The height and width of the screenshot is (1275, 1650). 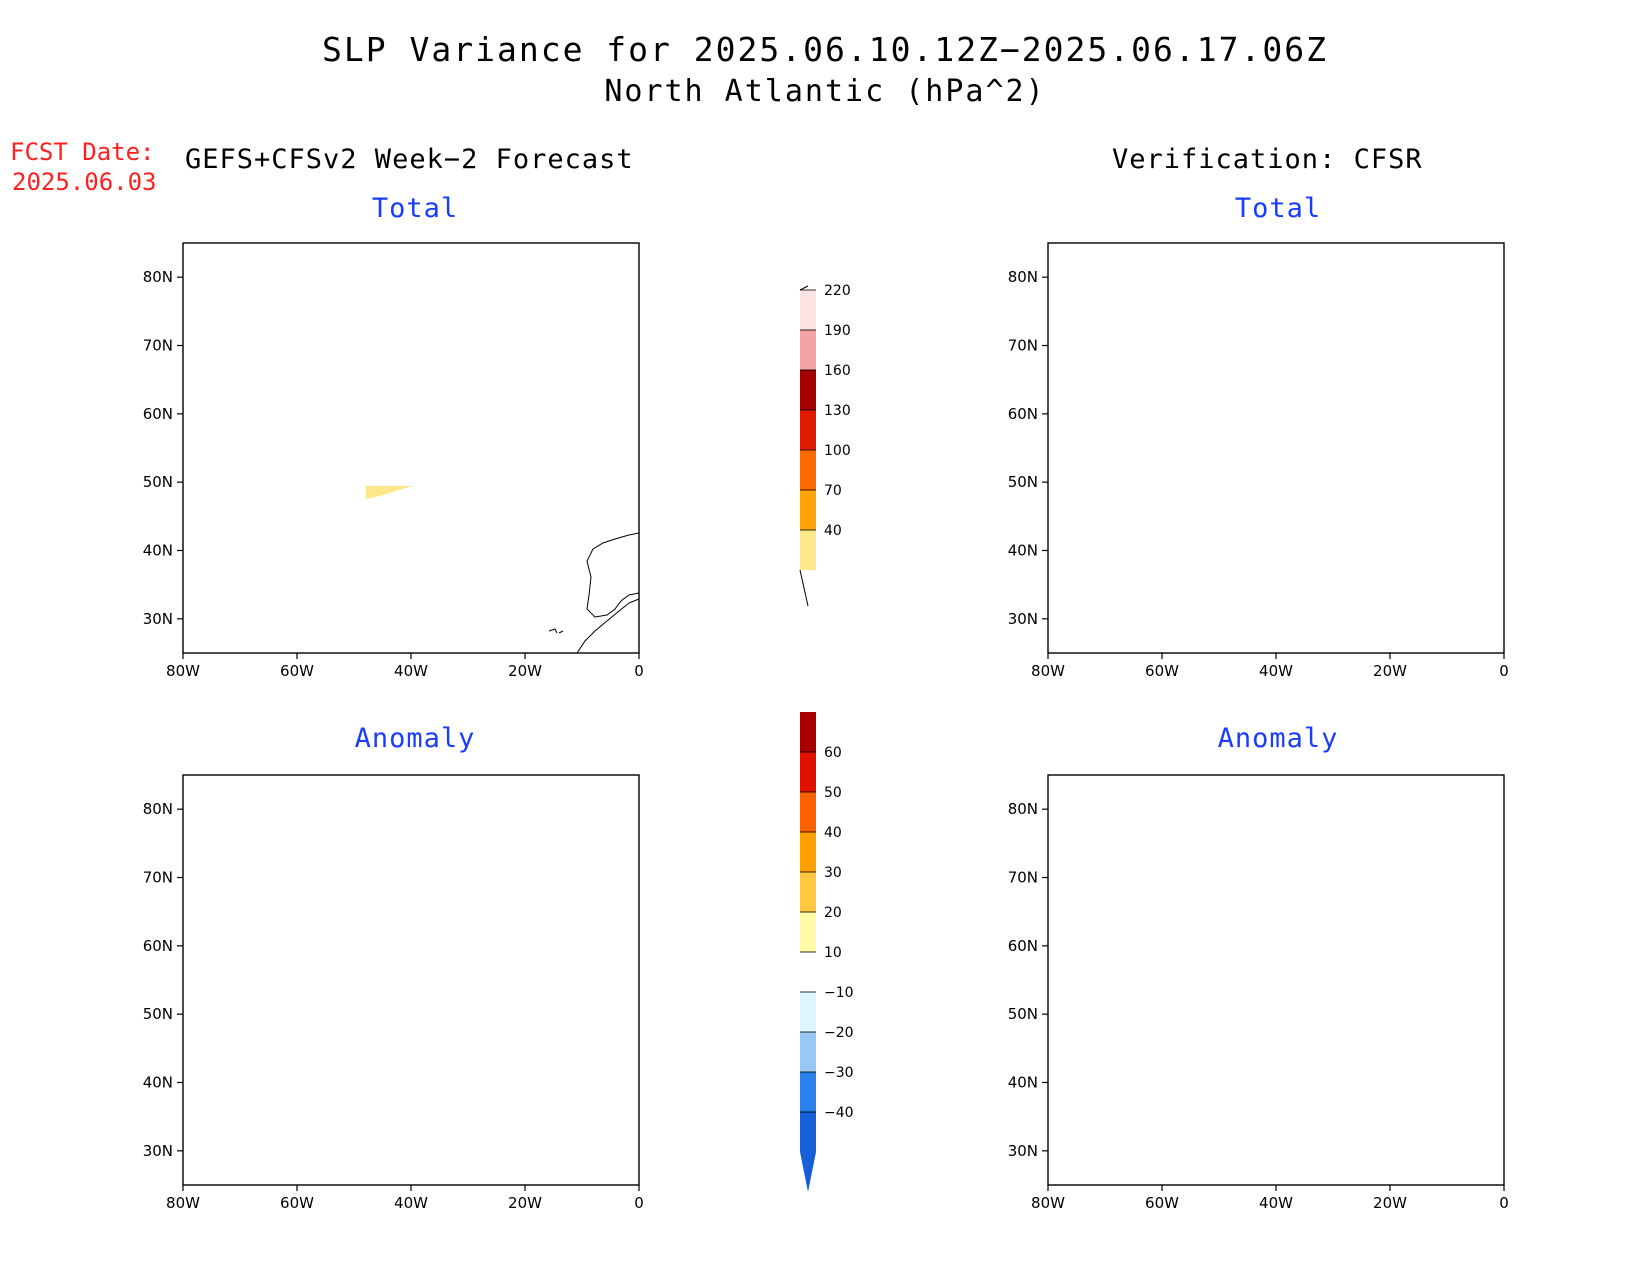 What do you see at coordinates (415, 208) in the screenshot?
I see `forecast-total-title: Total` at bounding box center [415, 208].